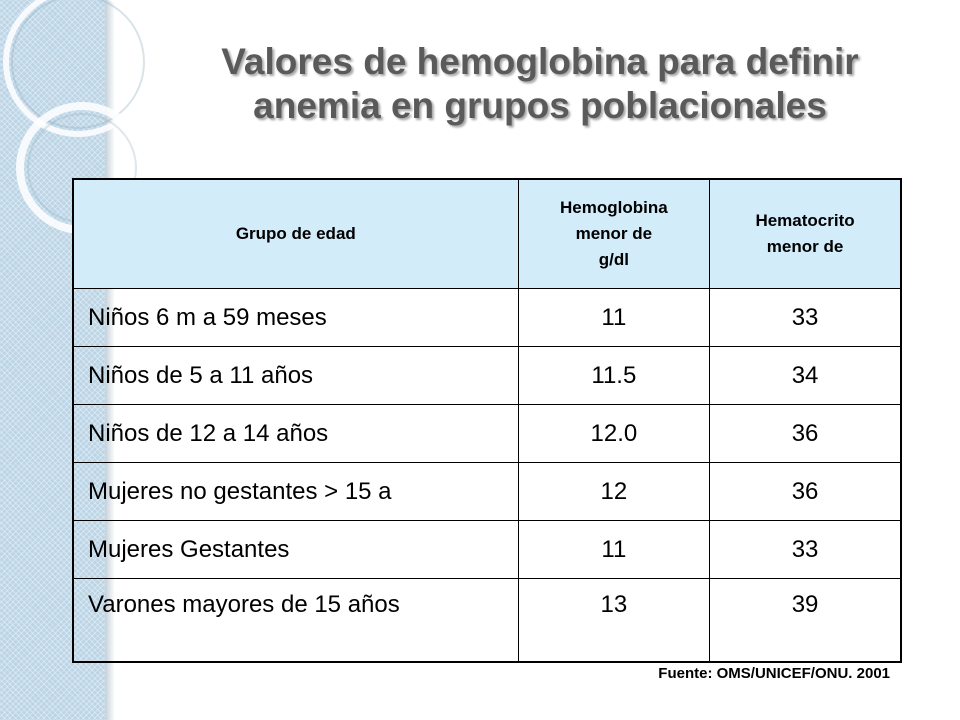 Image resolution: width=960 pixels, height=720 pixels. I want to click on table-row: Niños de 5 a 11 años 11.5 34, so click(487, 375).